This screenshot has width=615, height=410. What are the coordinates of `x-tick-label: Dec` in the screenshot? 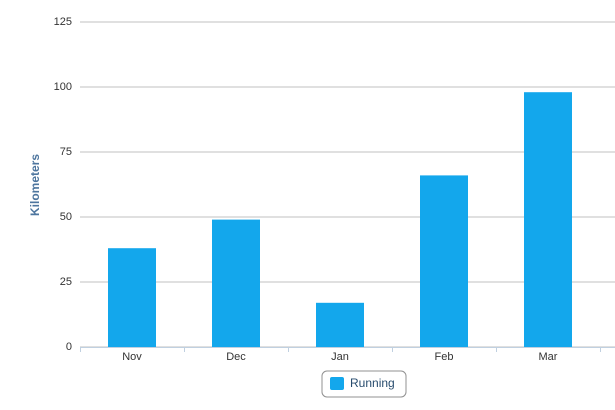 It's located at (236, 357).